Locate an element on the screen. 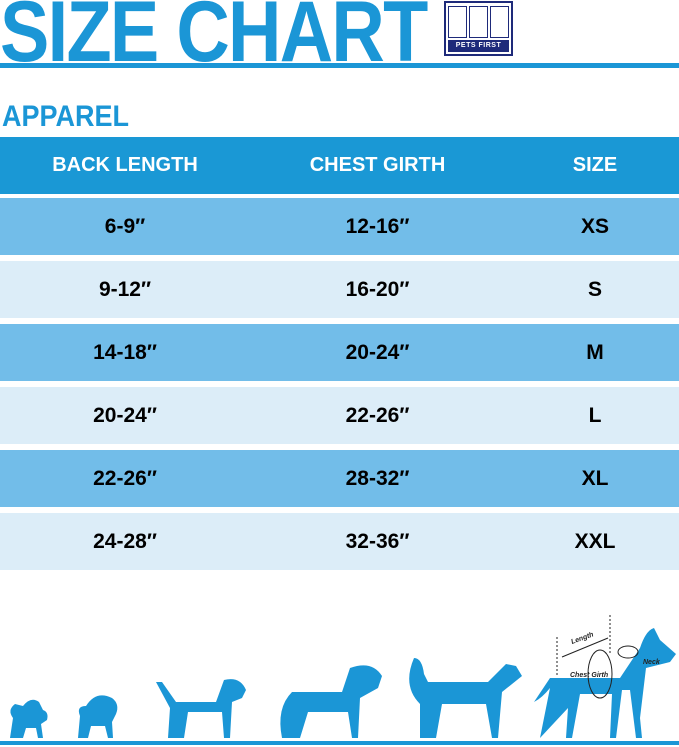  title-underline is located at coordinates (339, 65).